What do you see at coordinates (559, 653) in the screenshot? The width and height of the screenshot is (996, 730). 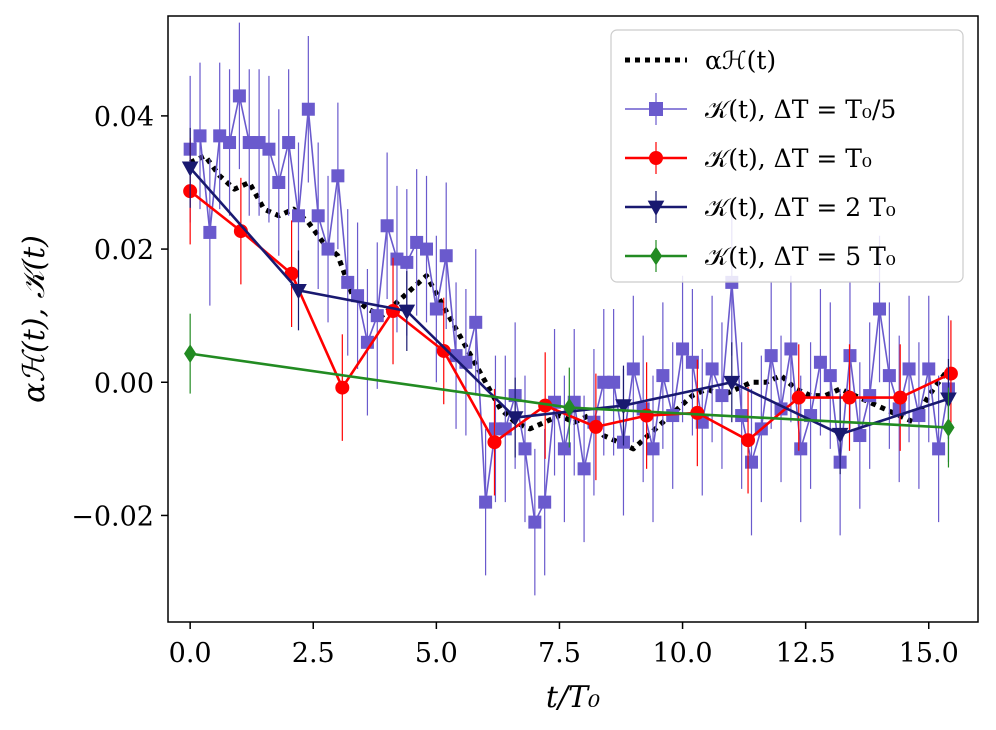 I see `x-tick-label: 7.5` at bounding box center [559, 653].